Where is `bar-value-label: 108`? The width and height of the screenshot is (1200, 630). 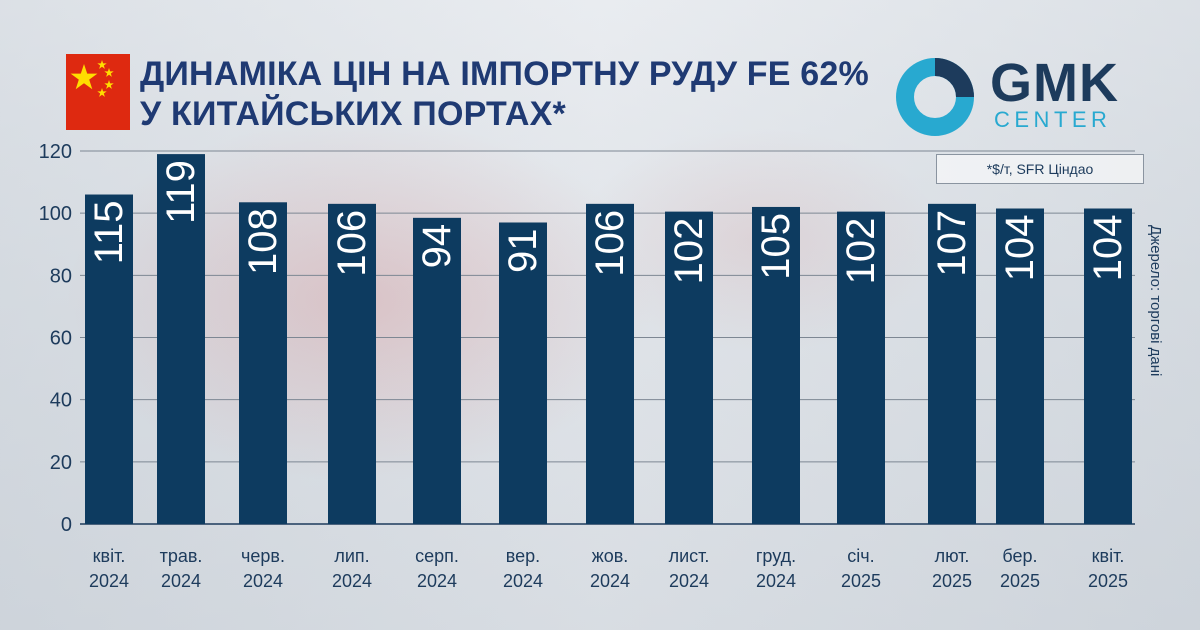
bar-value-label: 108 is located at coordinates (263, 241).